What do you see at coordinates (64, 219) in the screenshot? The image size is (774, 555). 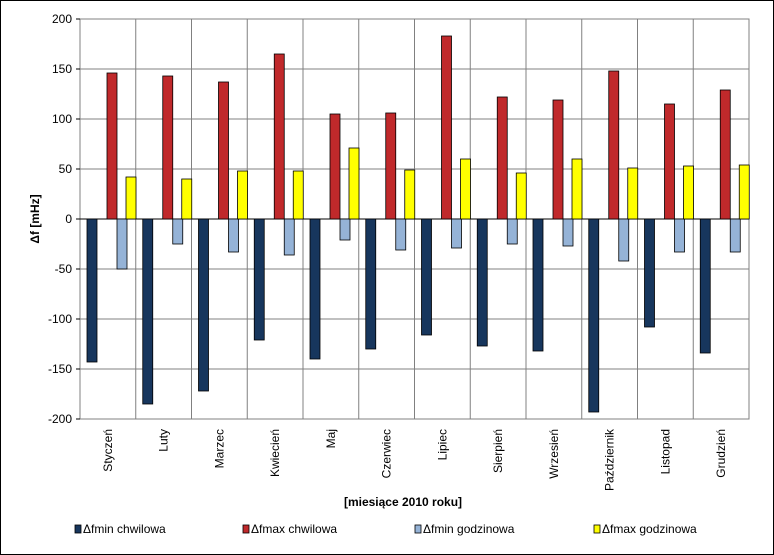 I see `y-axis-ticks: 200 150 100 50 0 -50 -100 -150 -200` at bounding box center [64, 219].